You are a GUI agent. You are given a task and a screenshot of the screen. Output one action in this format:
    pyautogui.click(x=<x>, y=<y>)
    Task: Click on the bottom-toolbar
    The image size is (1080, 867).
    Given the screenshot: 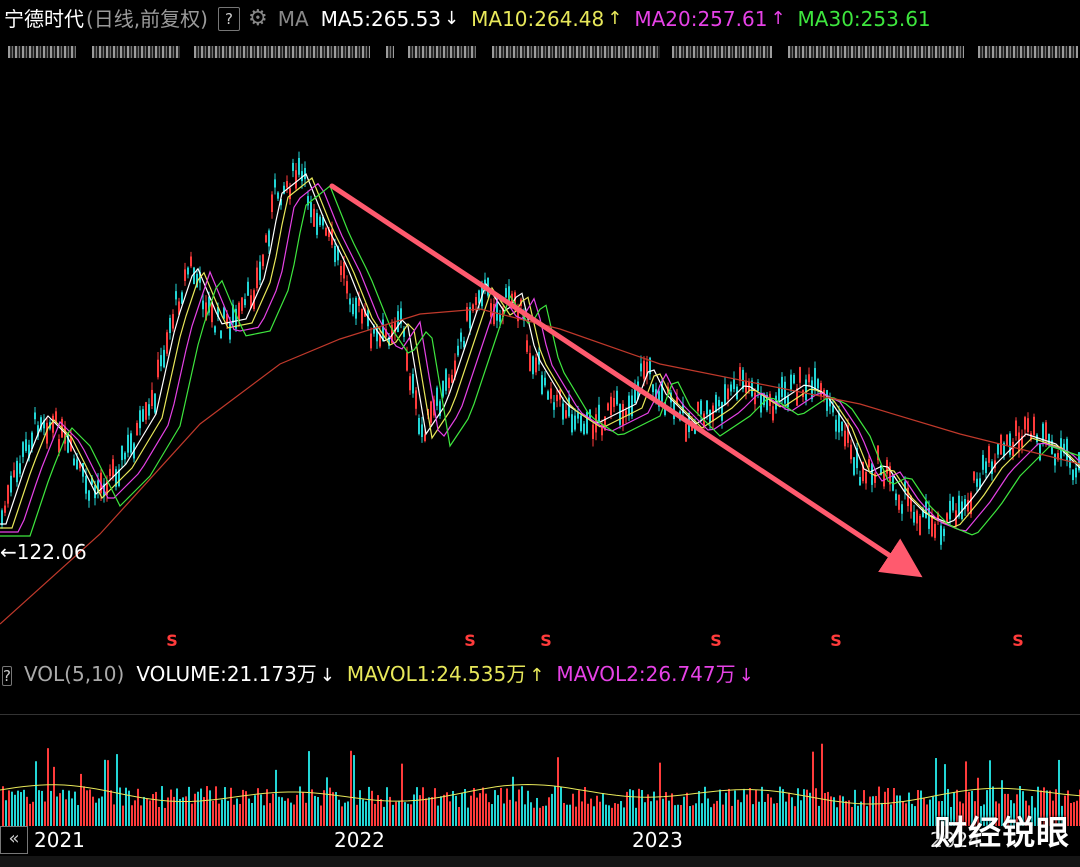 What is the action you would take?
    pyautogui.click(x=540, y=861)
    